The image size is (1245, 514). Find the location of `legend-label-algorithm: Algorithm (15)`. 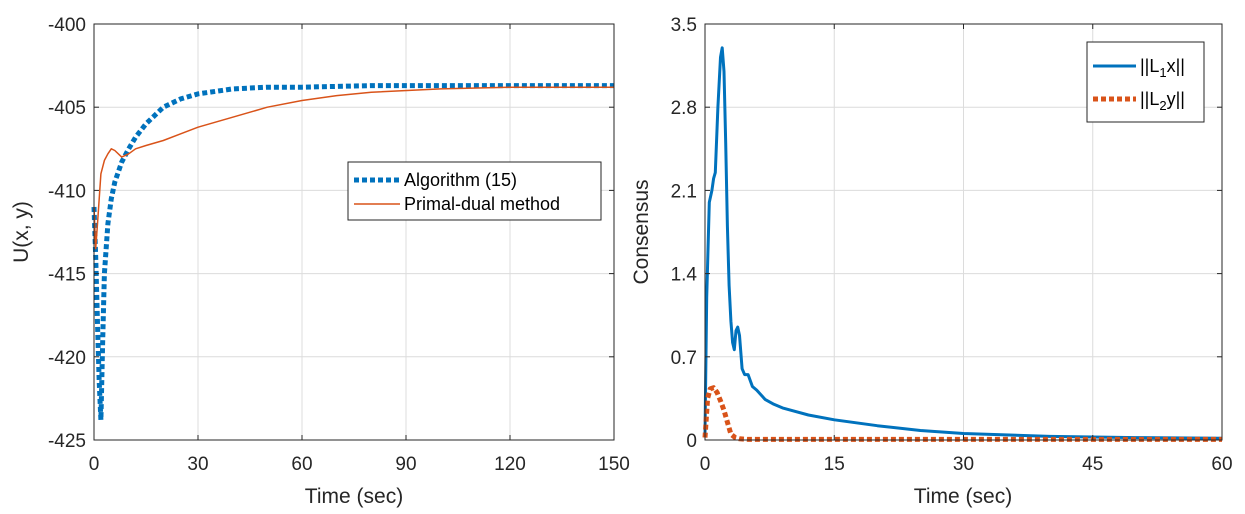

legend-label-algorithm: Algorithm (15) is located at coordinates (460, 180).